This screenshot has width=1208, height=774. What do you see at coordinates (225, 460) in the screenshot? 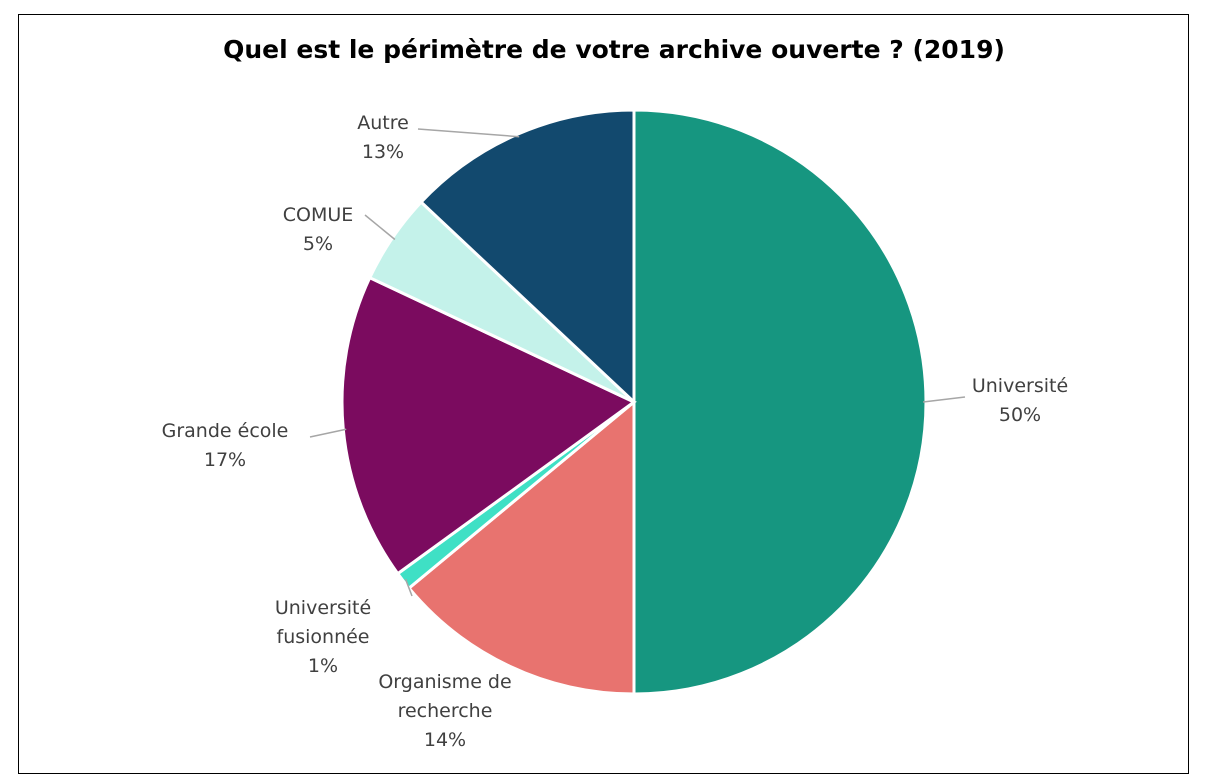
I see `value-label: 17%` at bounding box center [225, 460].